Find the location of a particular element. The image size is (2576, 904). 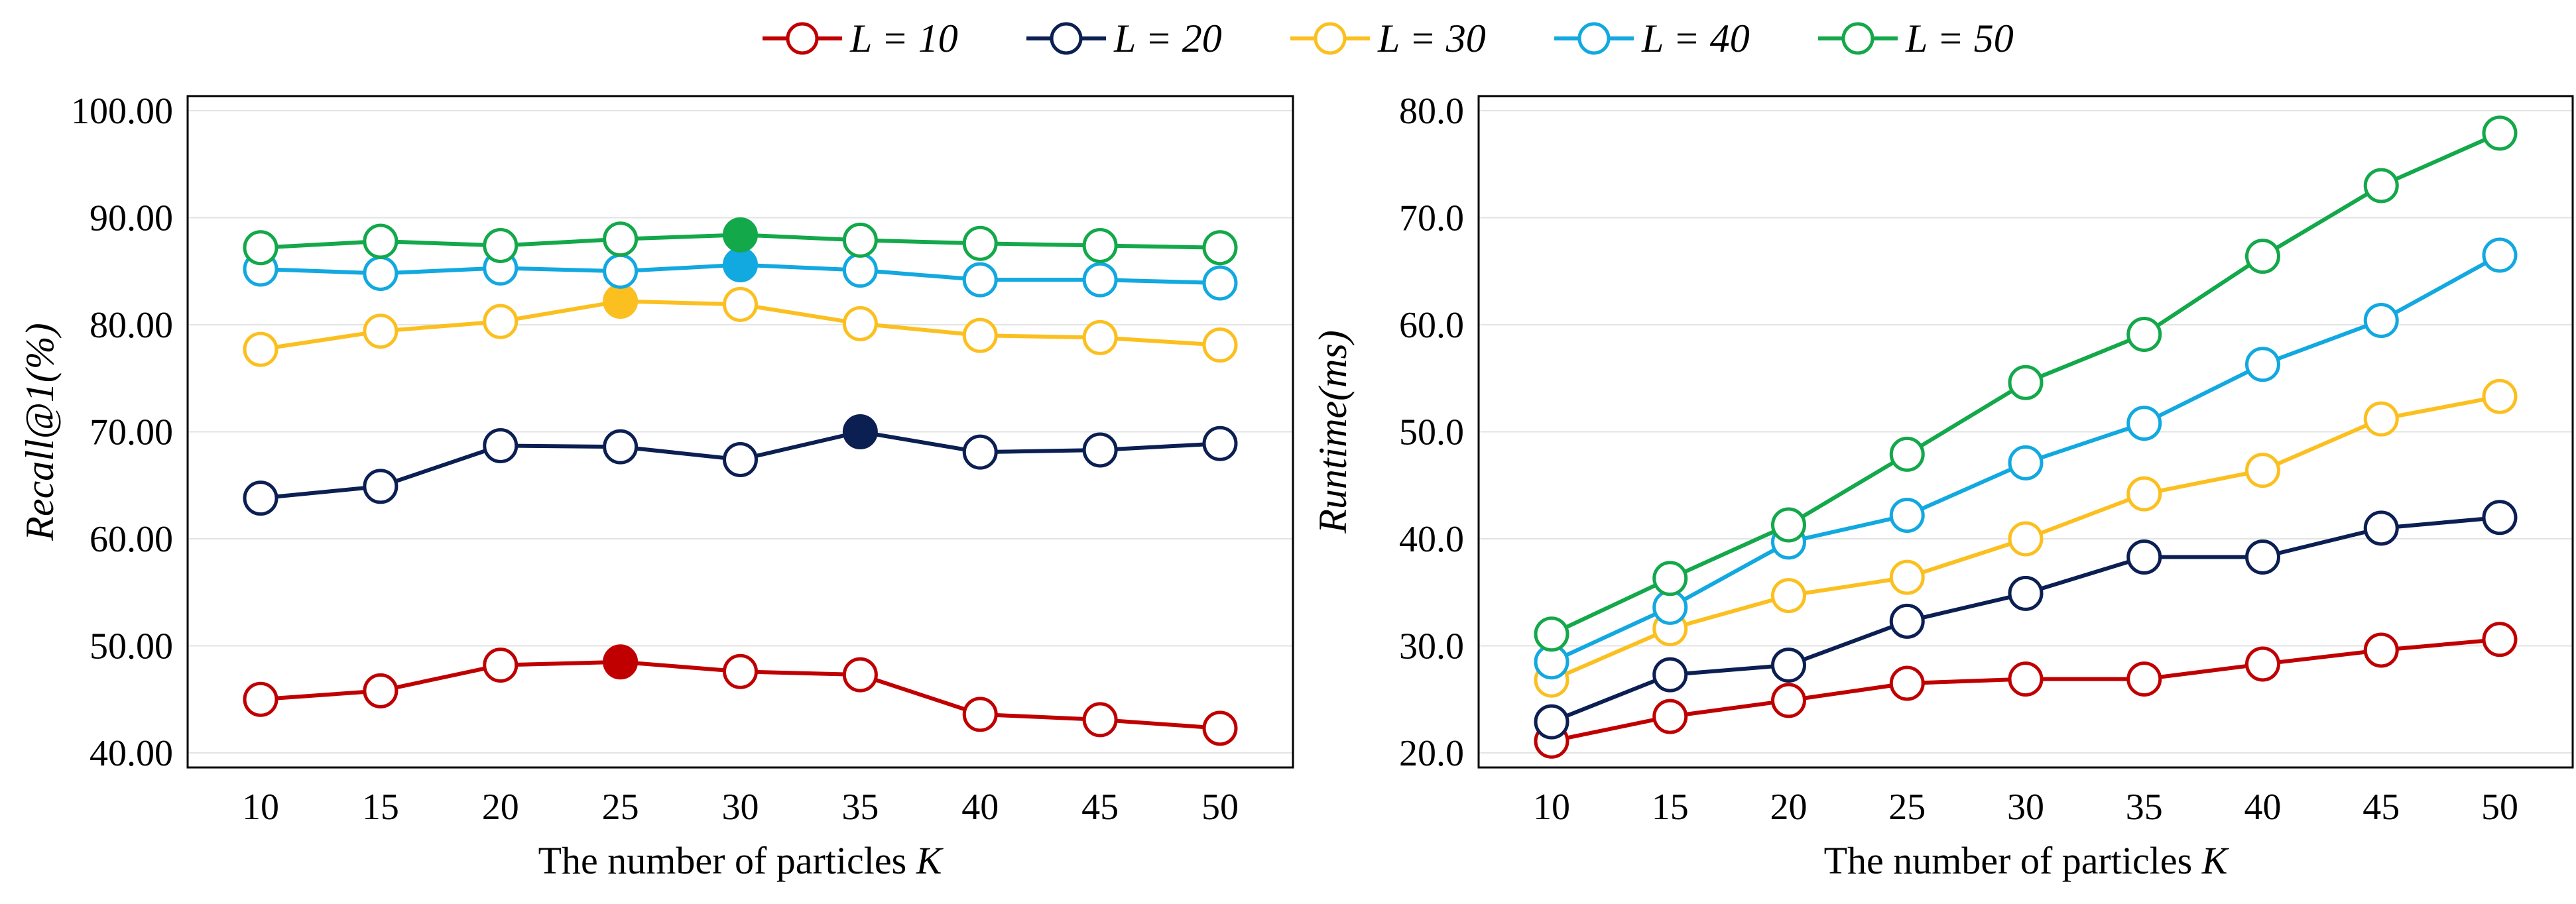

y-tick-label: 30.0 is located at coordinates (1431, 646).